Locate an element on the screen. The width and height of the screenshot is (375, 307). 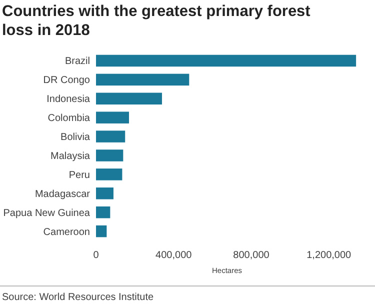
y-tick-label: Malaysia is located at coordinates (70, 156).